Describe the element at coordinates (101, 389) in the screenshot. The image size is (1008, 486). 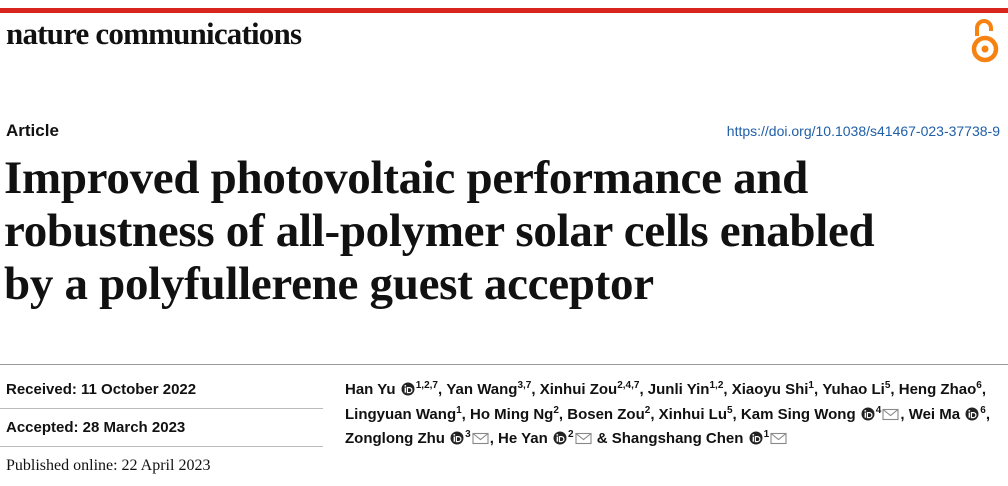
I see `received-date: Received: 11 October 2022` at that location.